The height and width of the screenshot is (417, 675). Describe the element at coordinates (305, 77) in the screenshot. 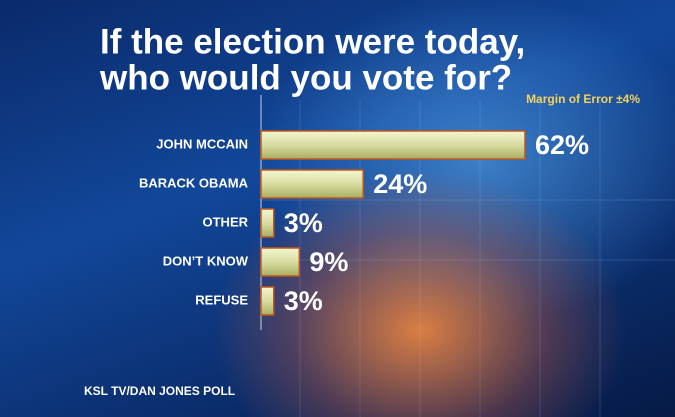

I see `chart-title: who would you vote for?` at that location.